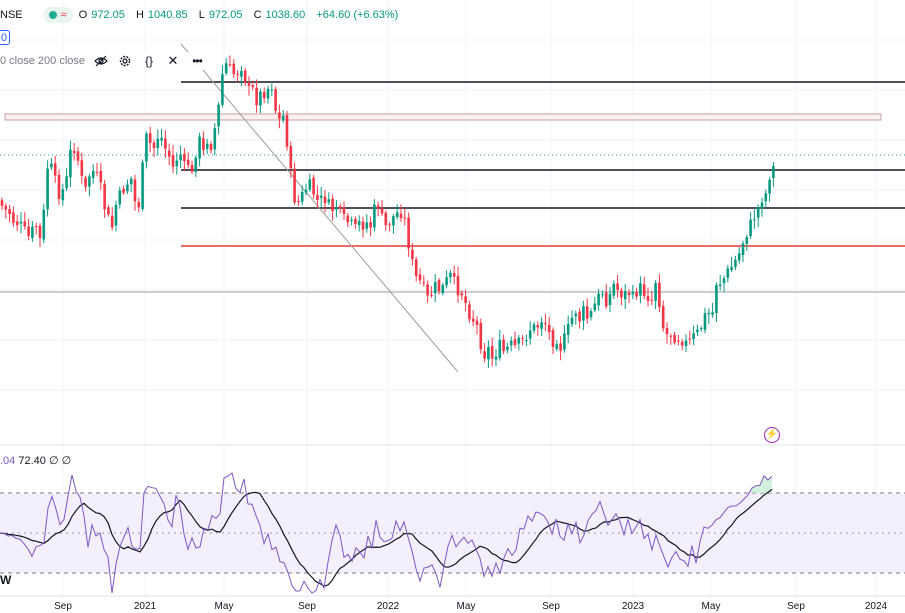  I want to click on x-tick-label: 2022, so click(388, 606).